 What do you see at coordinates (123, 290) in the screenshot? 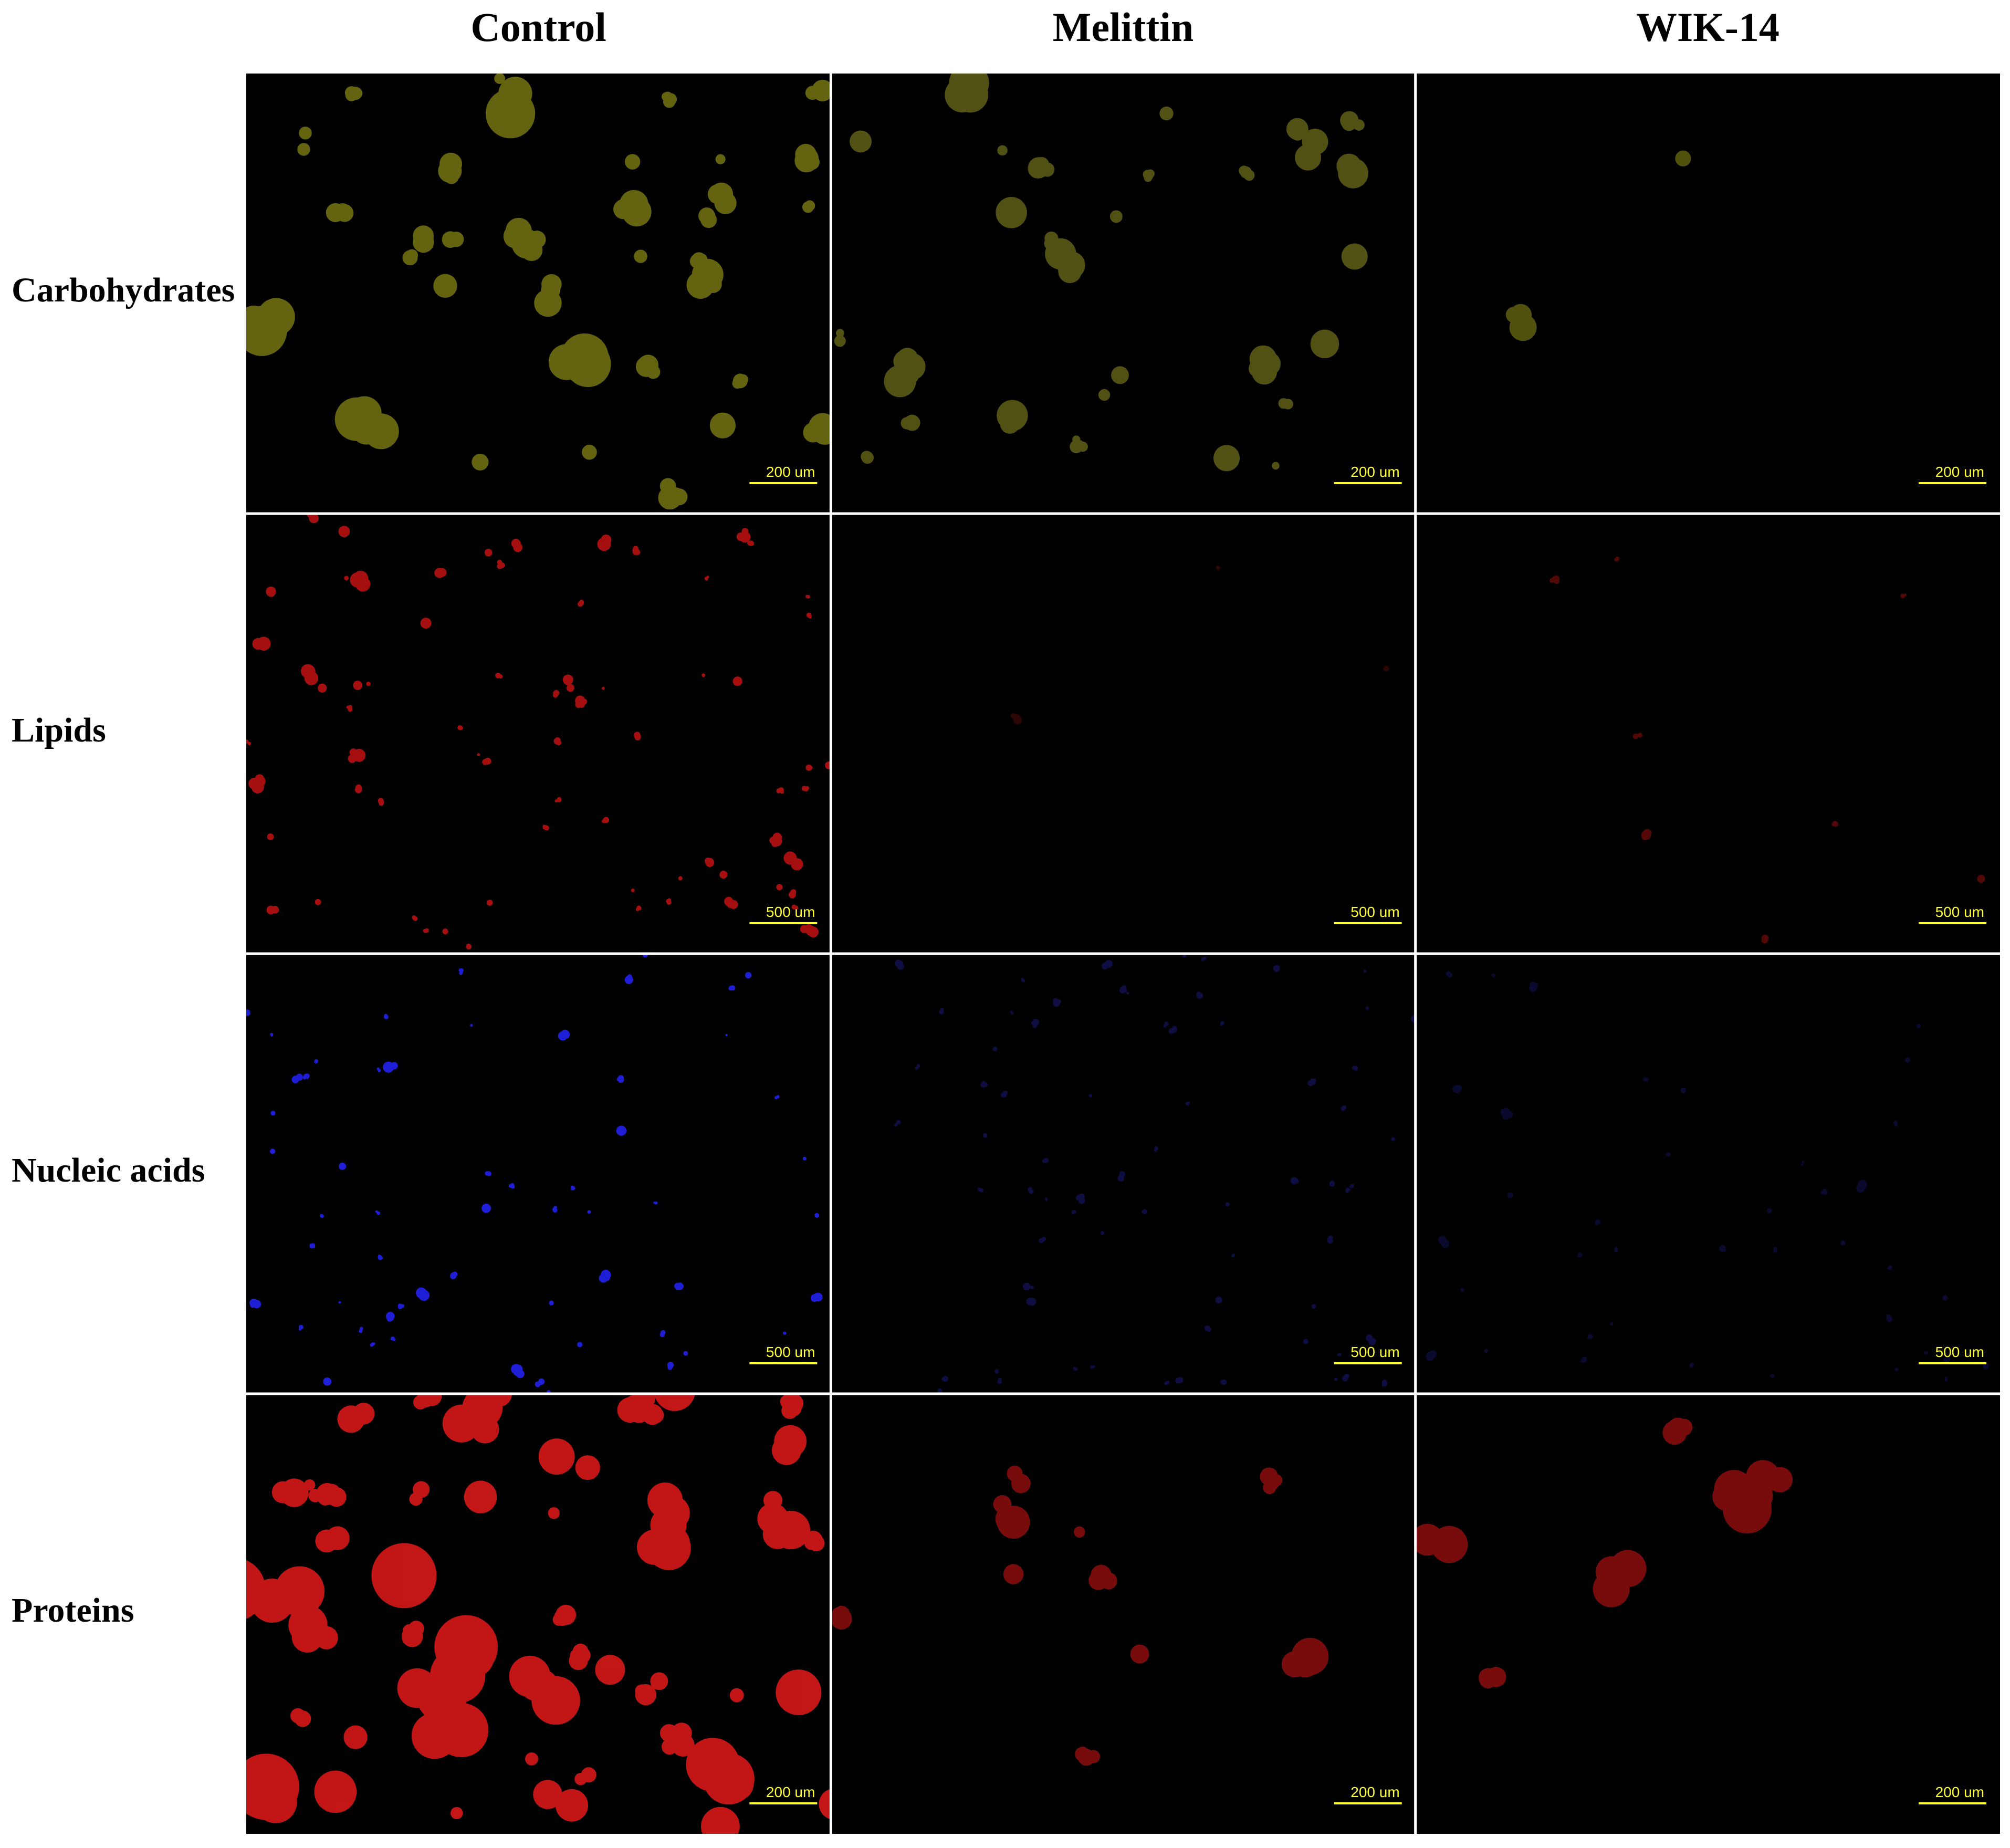
I see `row-label: Carbohydrates` at bounding box center [123, 290].